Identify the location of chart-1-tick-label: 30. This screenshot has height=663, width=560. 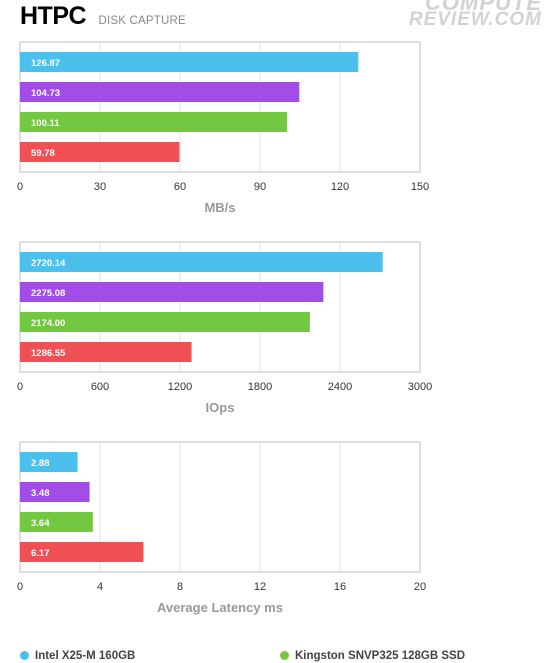
(100, 187).